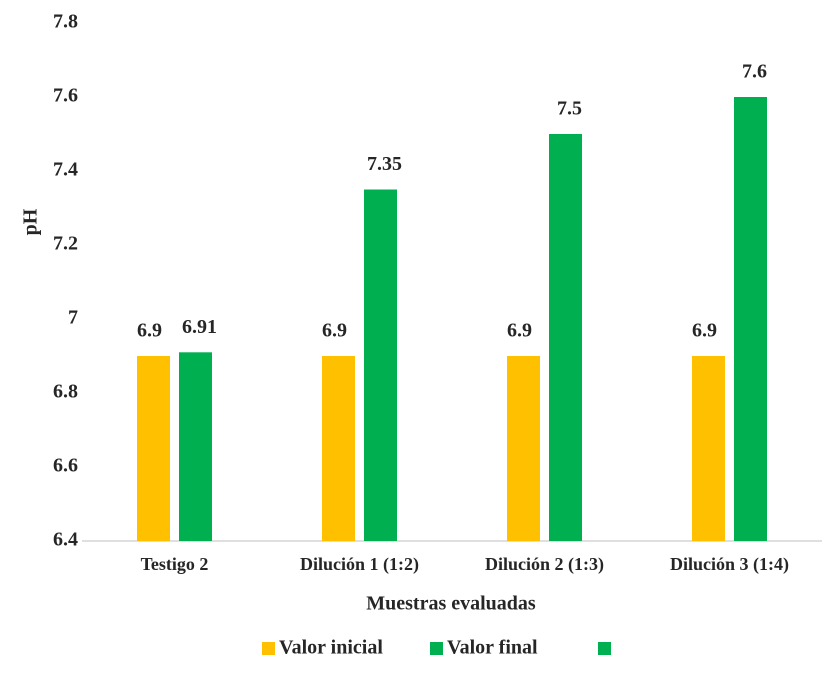  I want to click on y-tick-label: 7.2, so click(65, 244).